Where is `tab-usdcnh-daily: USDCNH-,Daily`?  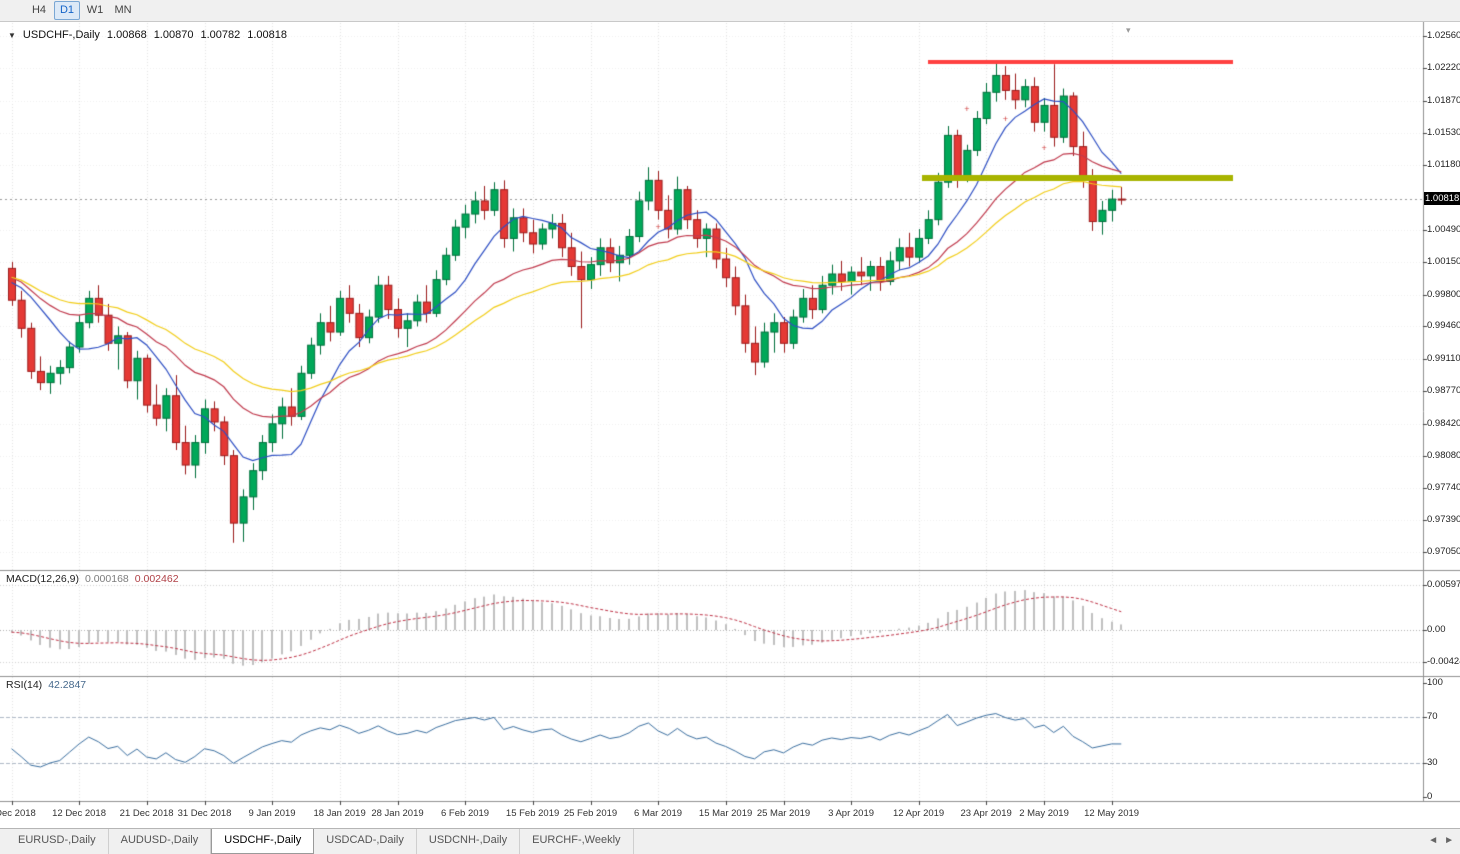
tab-usdcnh-daily: USDCNH-,Daily is located at coordinates (469, 841).